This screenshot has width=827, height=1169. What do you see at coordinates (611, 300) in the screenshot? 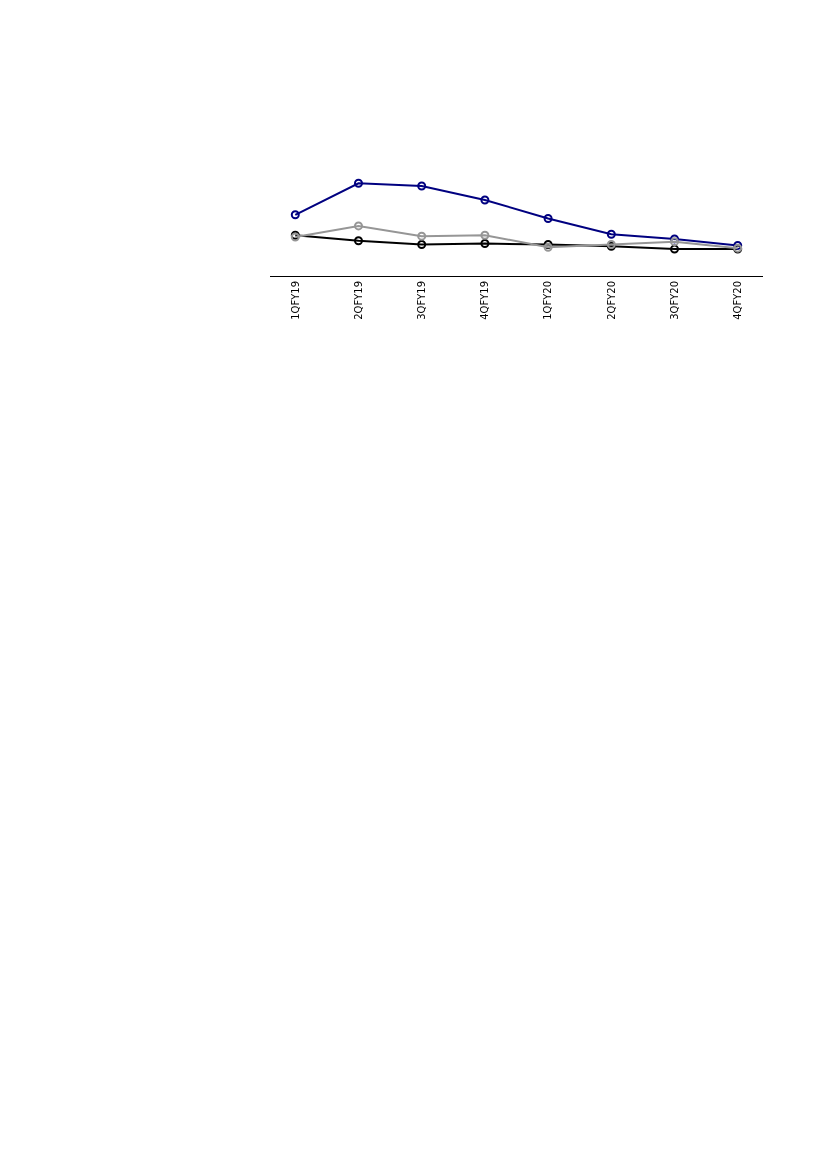
I see `x-tick-label: 2QFY20` at bounding box center [611, 300].